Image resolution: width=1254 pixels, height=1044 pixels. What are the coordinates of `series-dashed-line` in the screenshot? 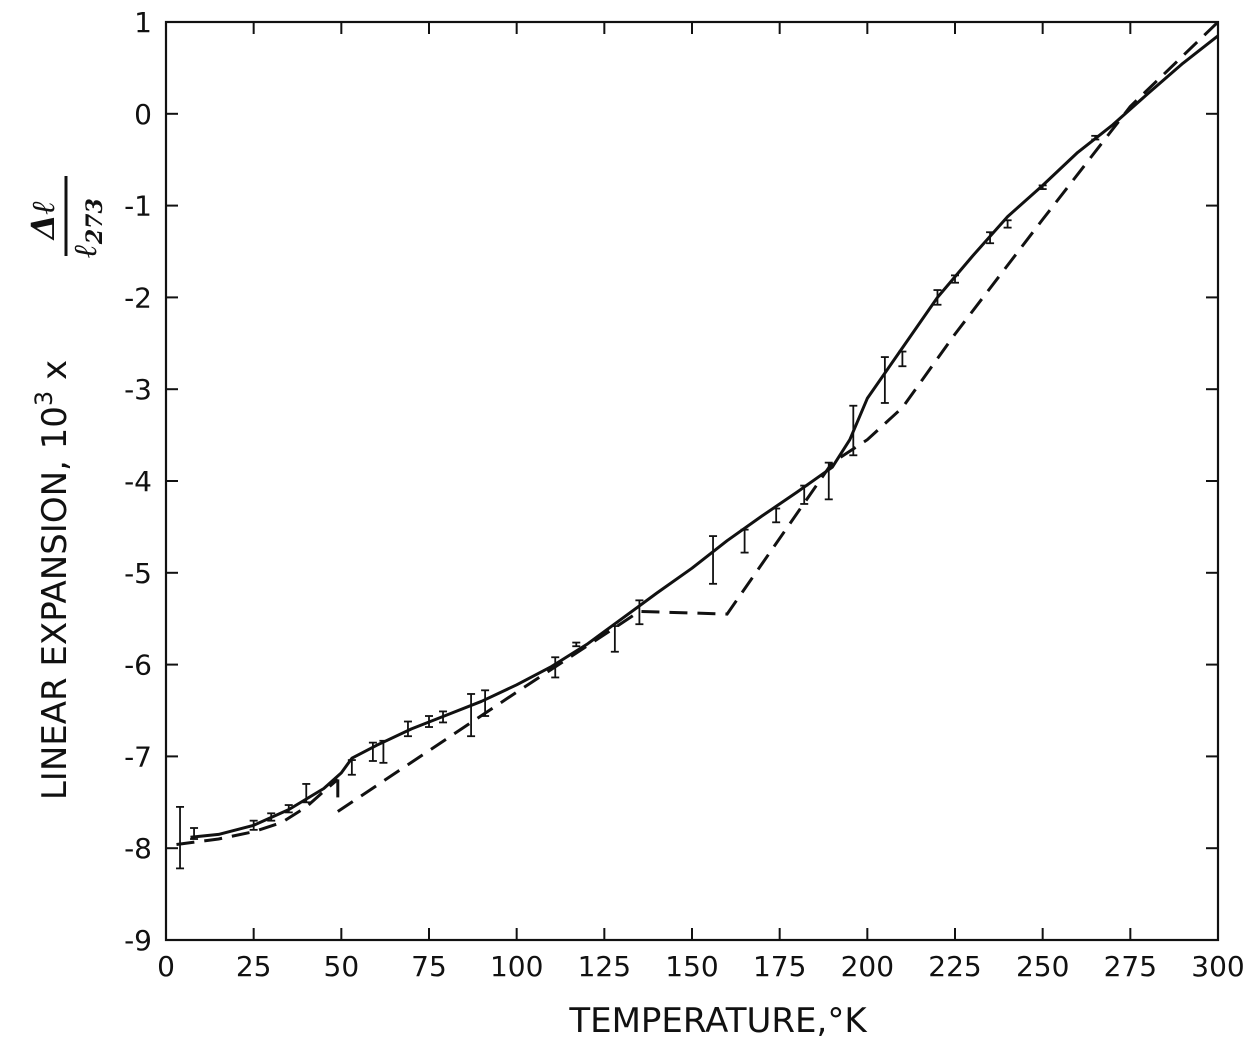 It's located at (257, 812).